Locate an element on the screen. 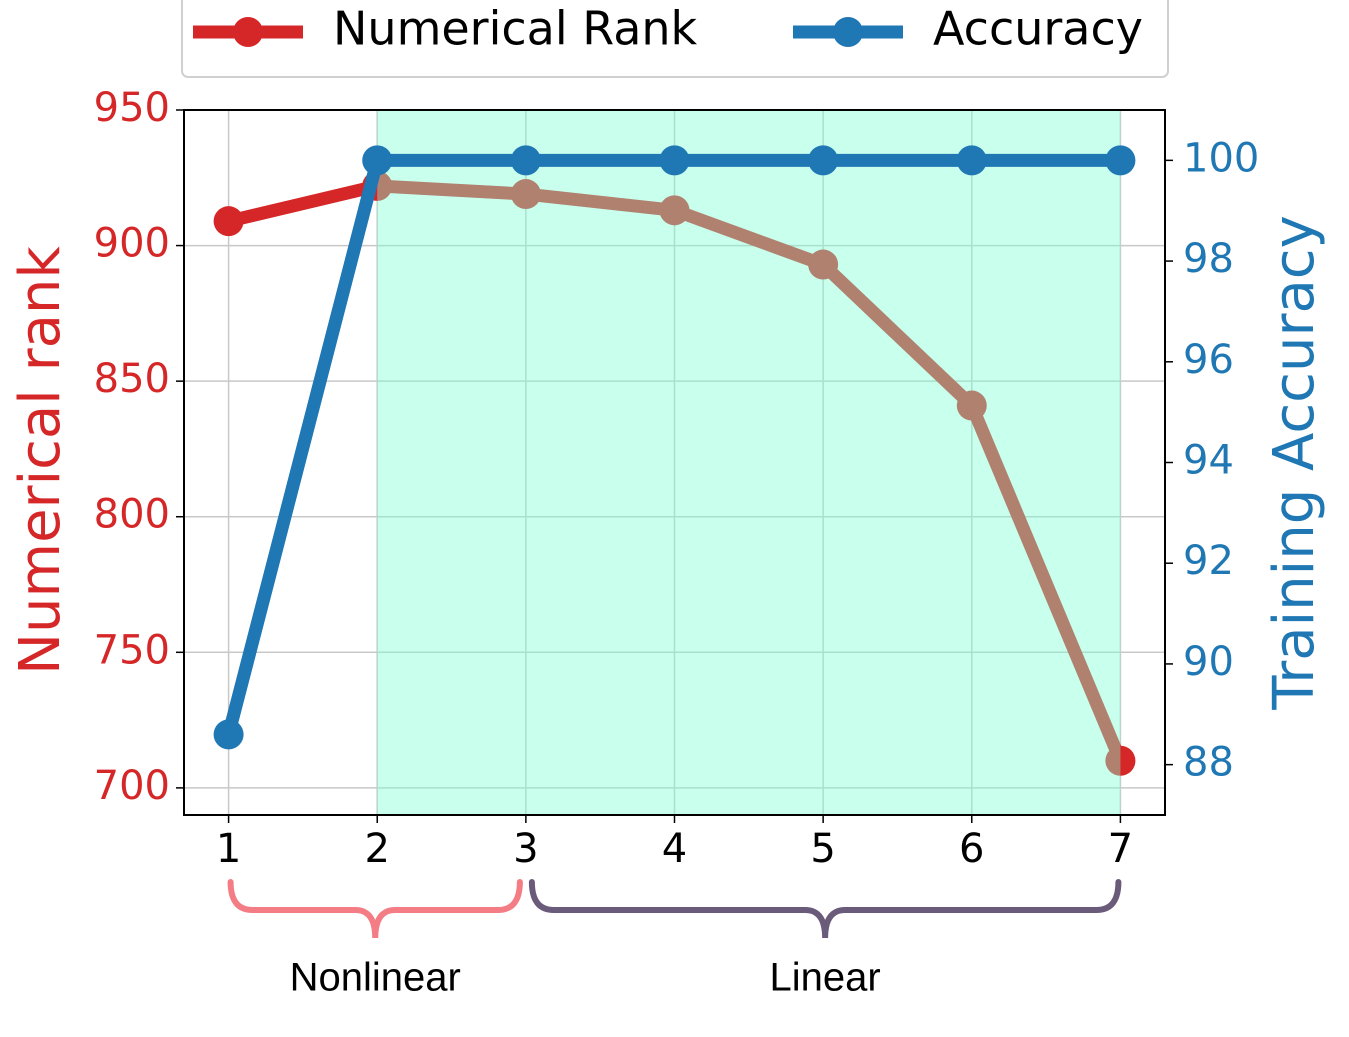 This screenshot has width=1349, height=1037. y-tick-label: 850 is located at coordinates (132, 379).